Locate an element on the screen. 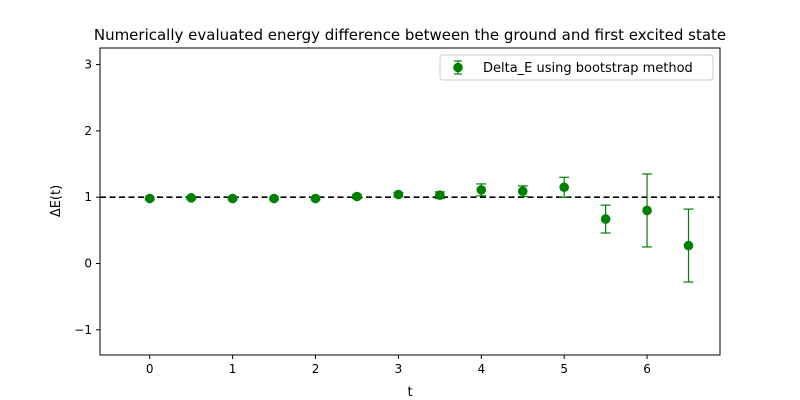  legend-box is located at coordinates (576, 67).